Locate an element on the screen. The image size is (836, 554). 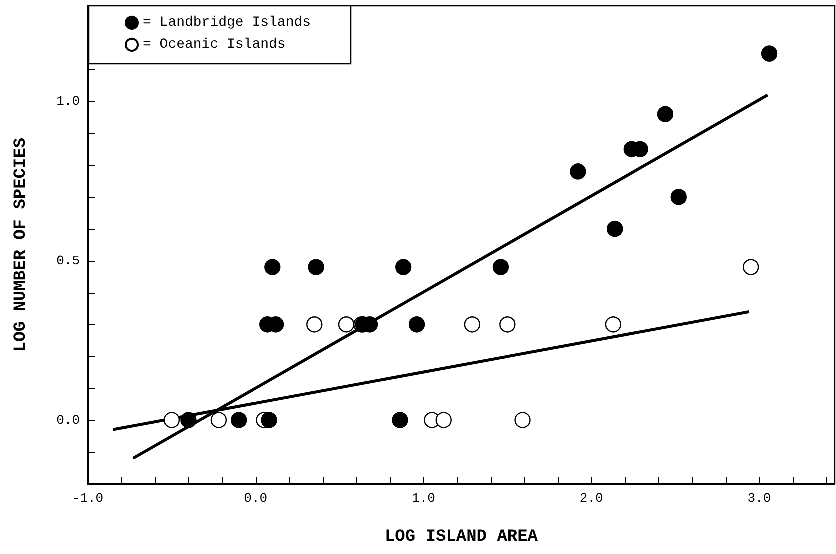
y-tick-label: 0.0 is located at coordinates (68, 420).